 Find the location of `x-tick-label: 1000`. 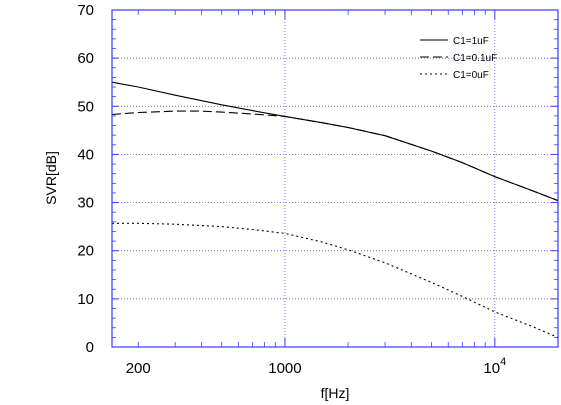

x-tick-label: 1000 is located at coordinates (284, 368).